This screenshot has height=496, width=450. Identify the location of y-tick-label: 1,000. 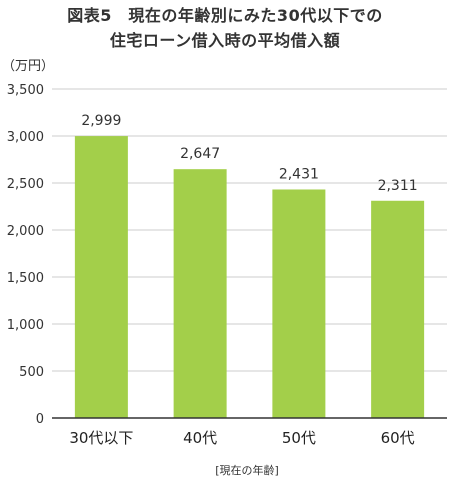
(25, 325).